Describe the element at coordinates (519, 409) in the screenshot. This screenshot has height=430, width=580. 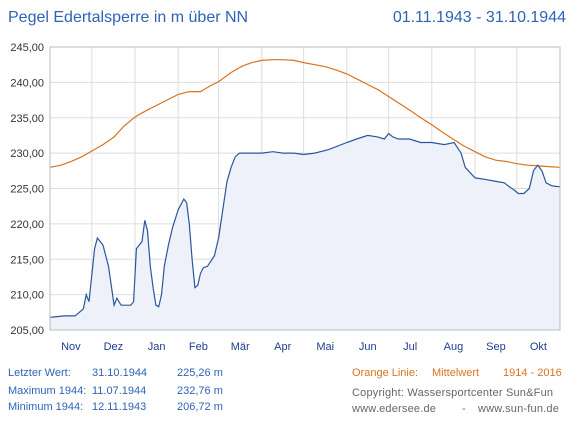
I see `site-link-sun-fun: www.sun-fun.de` at that location.